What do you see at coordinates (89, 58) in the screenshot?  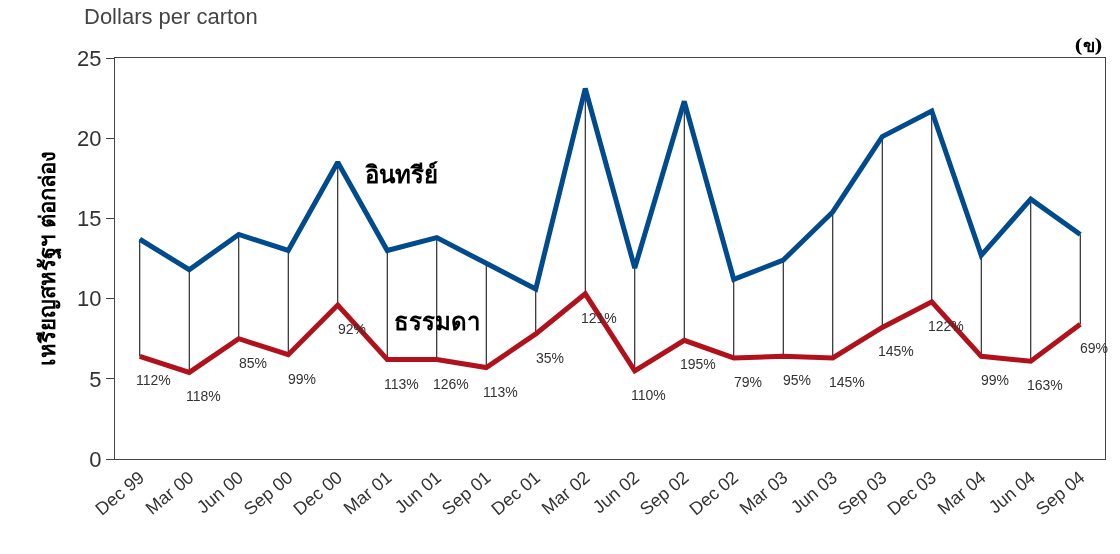 I see `y-tick-label: 25` at bounding box center [89, 58].